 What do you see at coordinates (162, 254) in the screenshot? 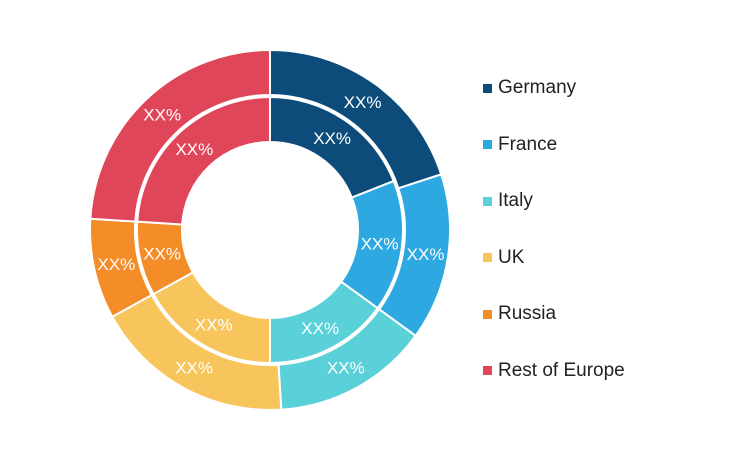
I see `inner-label-russia: XX%` at bounding box center [162, 254].